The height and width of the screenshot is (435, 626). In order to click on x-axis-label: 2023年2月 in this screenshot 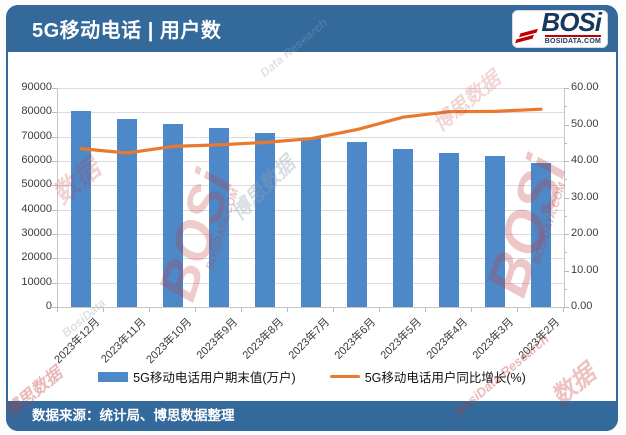, I will do `click(539, 339)`.